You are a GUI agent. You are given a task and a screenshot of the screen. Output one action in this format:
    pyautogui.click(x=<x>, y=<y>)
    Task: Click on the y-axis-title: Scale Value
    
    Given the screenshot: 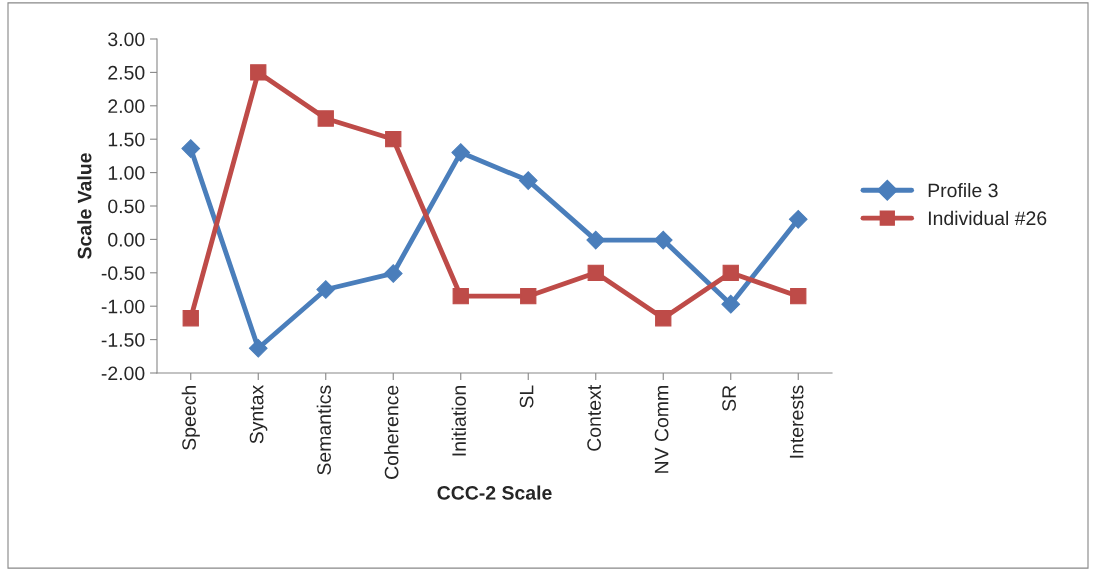 What is the action you would take?
    pyautogui.click(x=84, y=206)
    